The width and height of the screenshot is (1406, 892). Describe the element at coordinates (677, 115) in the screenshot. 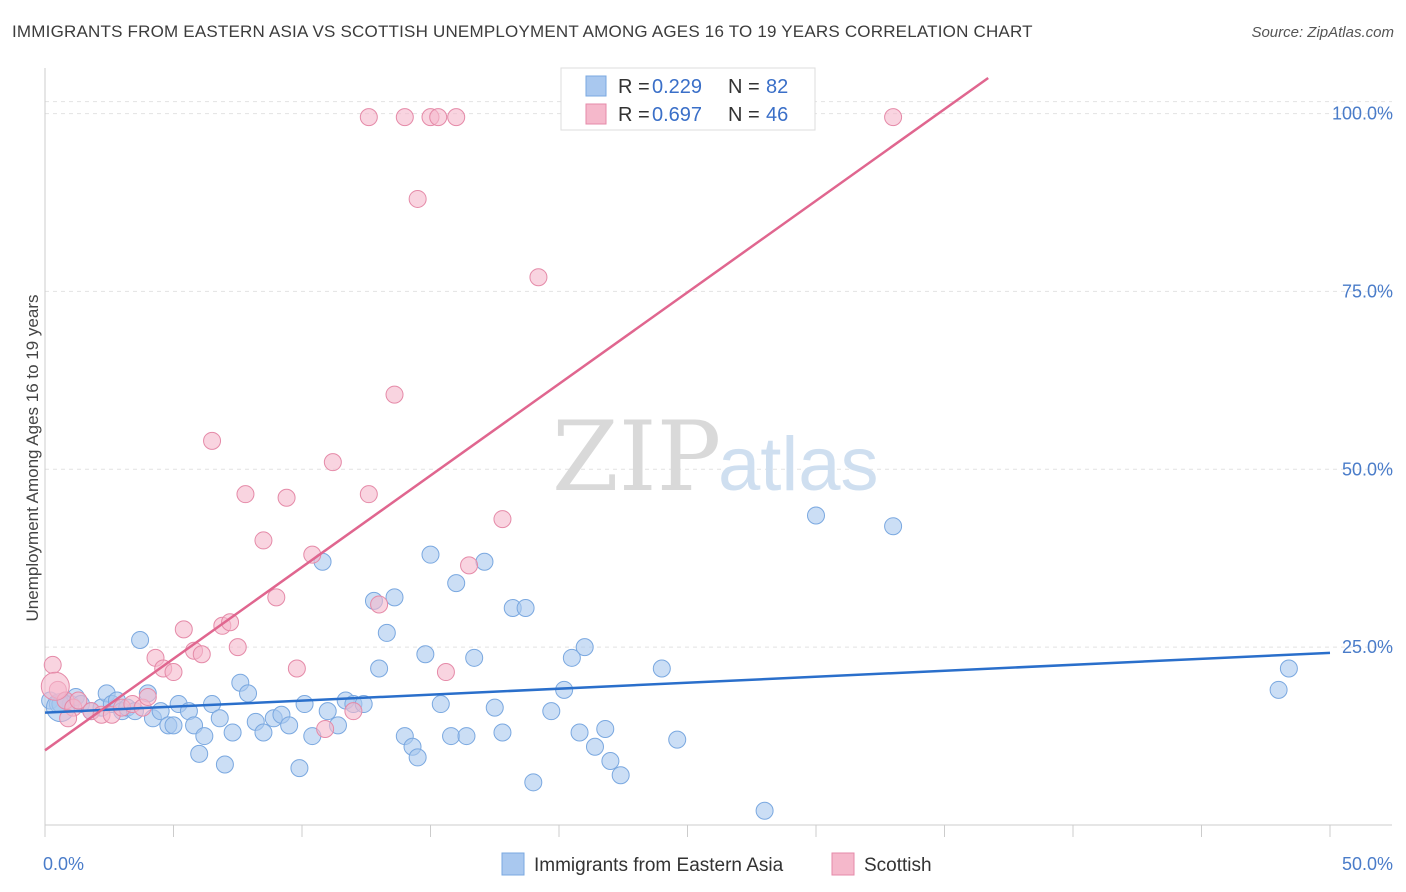

I see `legend-r-value-2: 0.697` at that location.